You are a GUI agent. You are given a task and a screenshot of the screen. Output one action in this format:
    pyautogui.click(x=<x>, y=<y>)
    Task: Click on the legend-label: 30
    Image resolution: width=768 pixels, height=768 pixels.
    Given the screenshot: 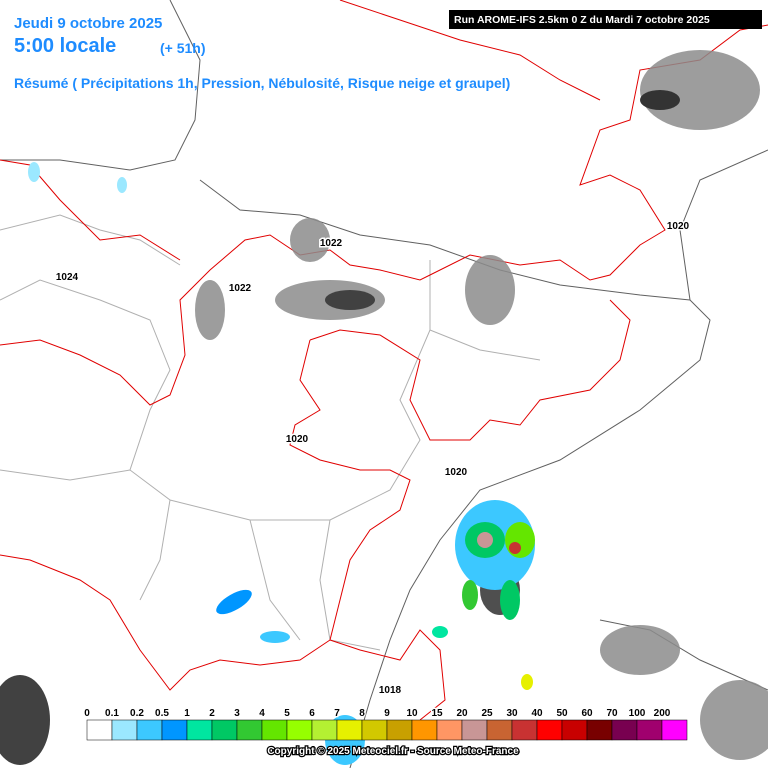 What is the action you would take?
    pyautogui.click(x=512, y=713)
    